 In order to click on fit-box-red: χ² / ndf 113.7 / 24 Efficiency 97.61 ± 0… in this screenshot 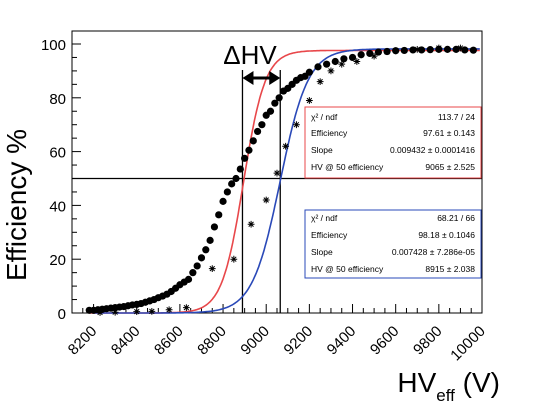, I will do `click(393, 142)`.